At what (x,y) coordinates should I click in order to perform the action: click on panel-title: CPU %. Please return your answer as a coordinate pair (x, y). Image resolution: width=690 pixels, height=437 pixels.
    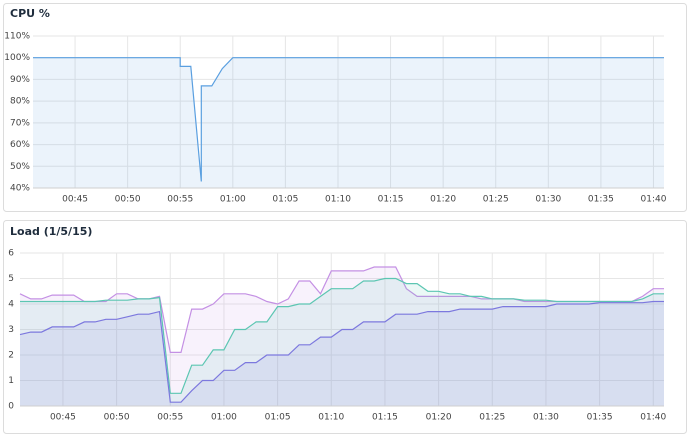
    Looking at the image, I should click on (30, 13).